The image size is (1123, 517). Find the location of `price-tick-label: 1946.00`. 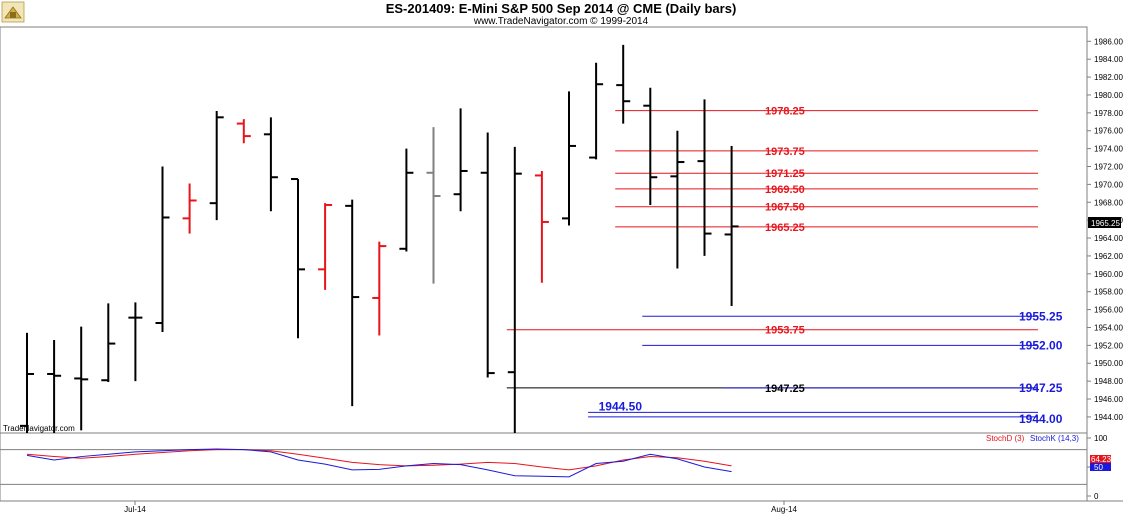

price-tick-label: 1946.00 is located at coordinates (1108, 399).